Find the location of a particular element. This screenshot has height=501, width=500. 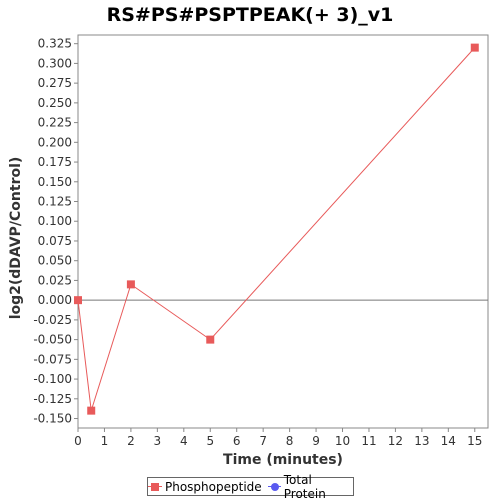

y-tick-label: 0.150 is located at coordinates (55, 182).